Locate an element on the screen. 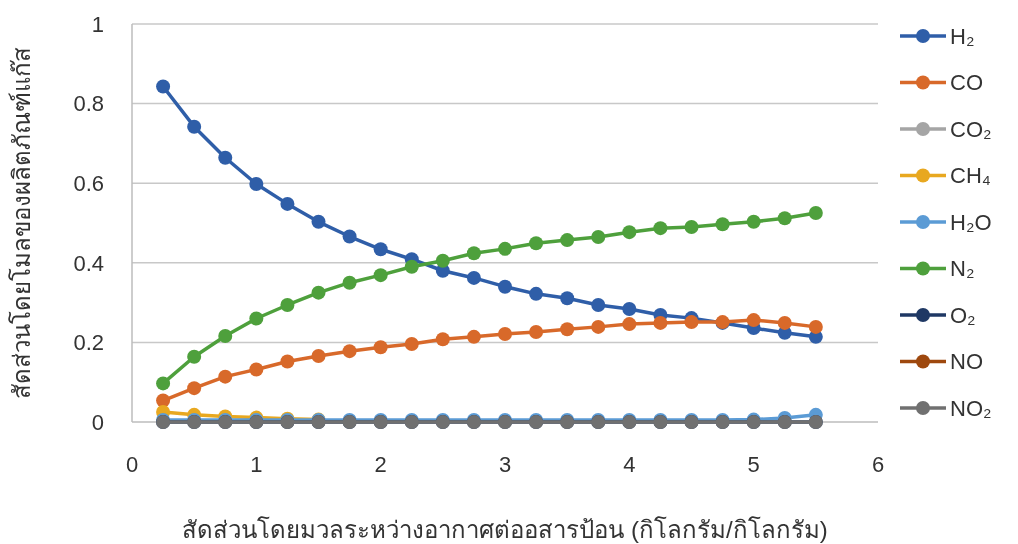 This screenshot has width=1018, height=544. x-axis-title: สัดส่วนโดยมวลระหว่างอากาศต่ออสารป้อน (กิโลกรัม/กิโลกรัม) is located at coordinates (505, 529).